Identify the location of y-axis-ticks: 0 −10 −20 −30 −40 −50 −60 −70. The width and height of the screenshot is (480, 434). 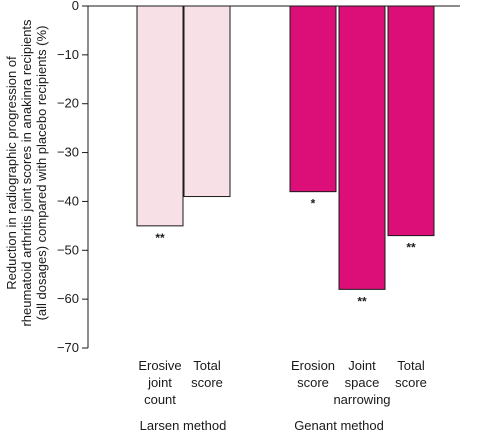
(72, 177).